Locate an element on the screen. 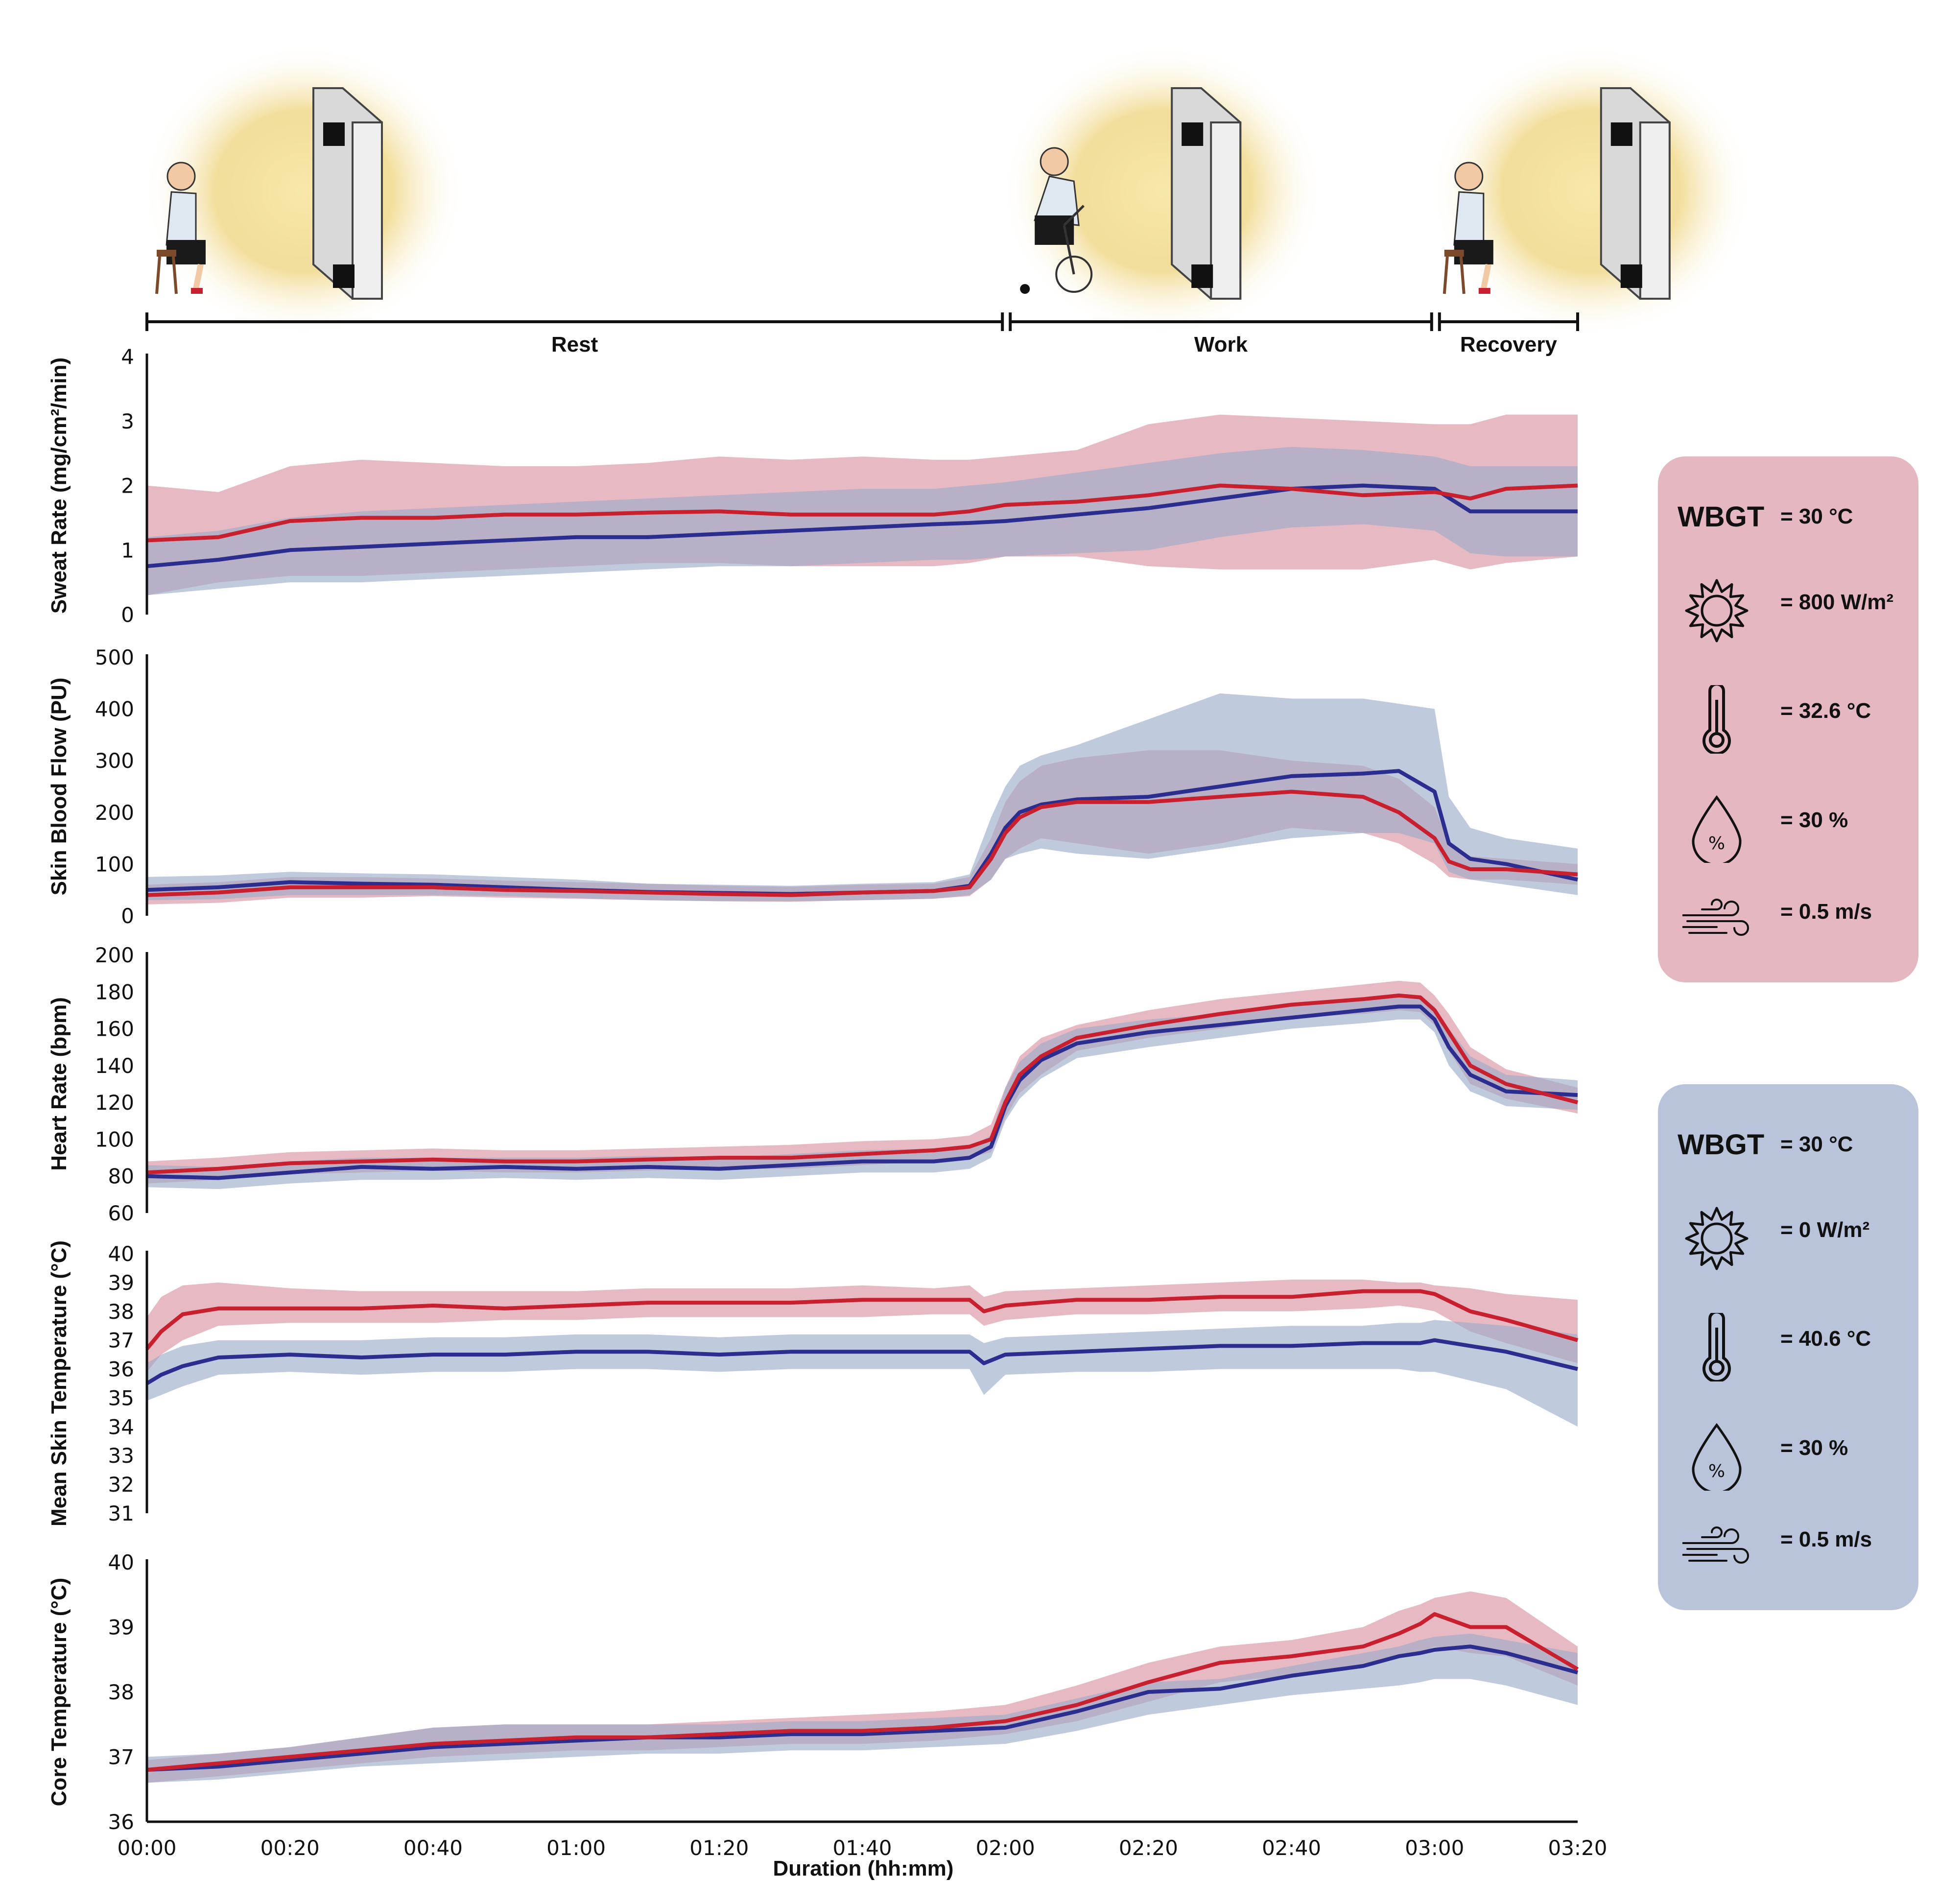 The image size is (1939, 1904). y-tick-label: 180 is located at coordinates (114, 992).